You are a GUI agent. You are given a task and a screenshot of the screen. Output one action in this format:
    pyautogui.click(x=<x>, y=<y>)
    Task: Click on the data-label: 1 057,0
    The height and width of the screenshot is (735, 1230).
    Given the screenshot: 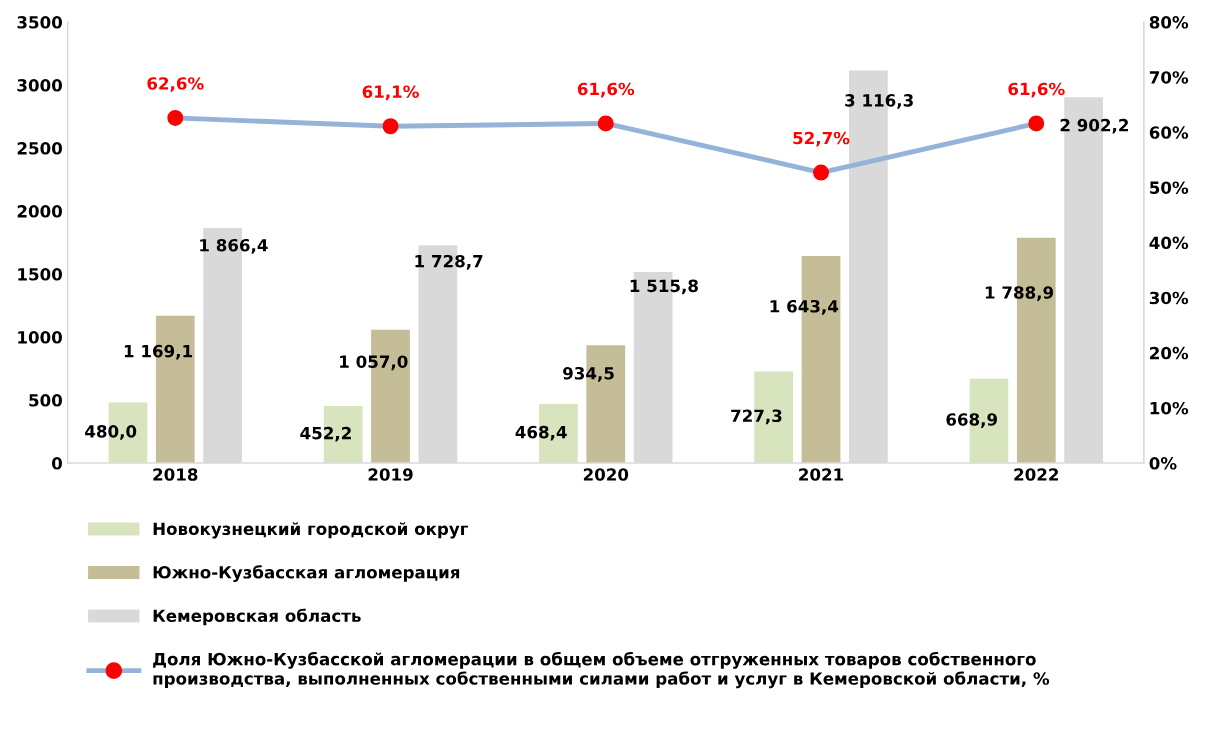 What is the action you would take?
    pyautogui.click(x=374, y=363)
    